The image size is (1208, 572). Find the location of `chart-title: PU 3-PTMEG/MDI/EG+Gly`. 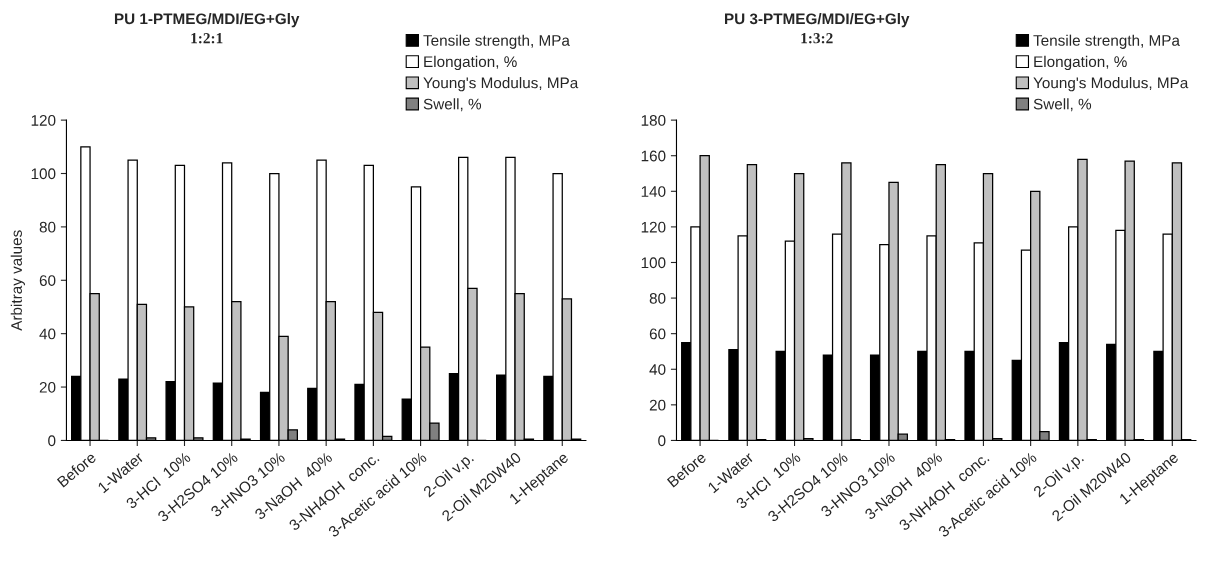

chart-title: PU 3-PTMEG/MDI/EG+Gly is located at coordinates (817, 20).